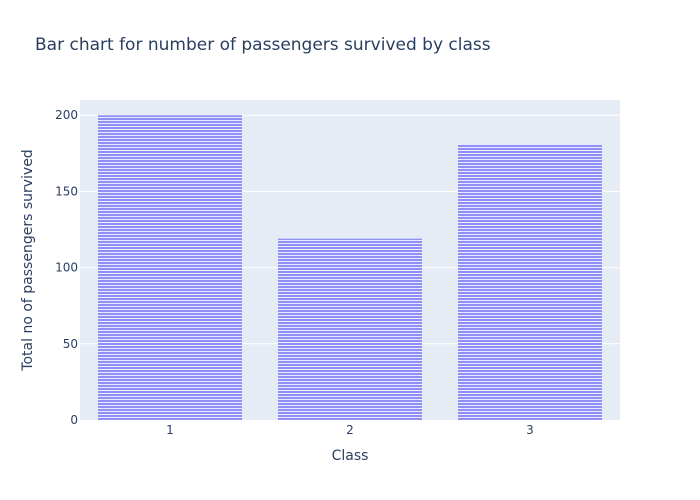 Image resolution: width=700 pixels, height=500 pixels. I want to click on x-axis-label: Class, so click(350, 456).